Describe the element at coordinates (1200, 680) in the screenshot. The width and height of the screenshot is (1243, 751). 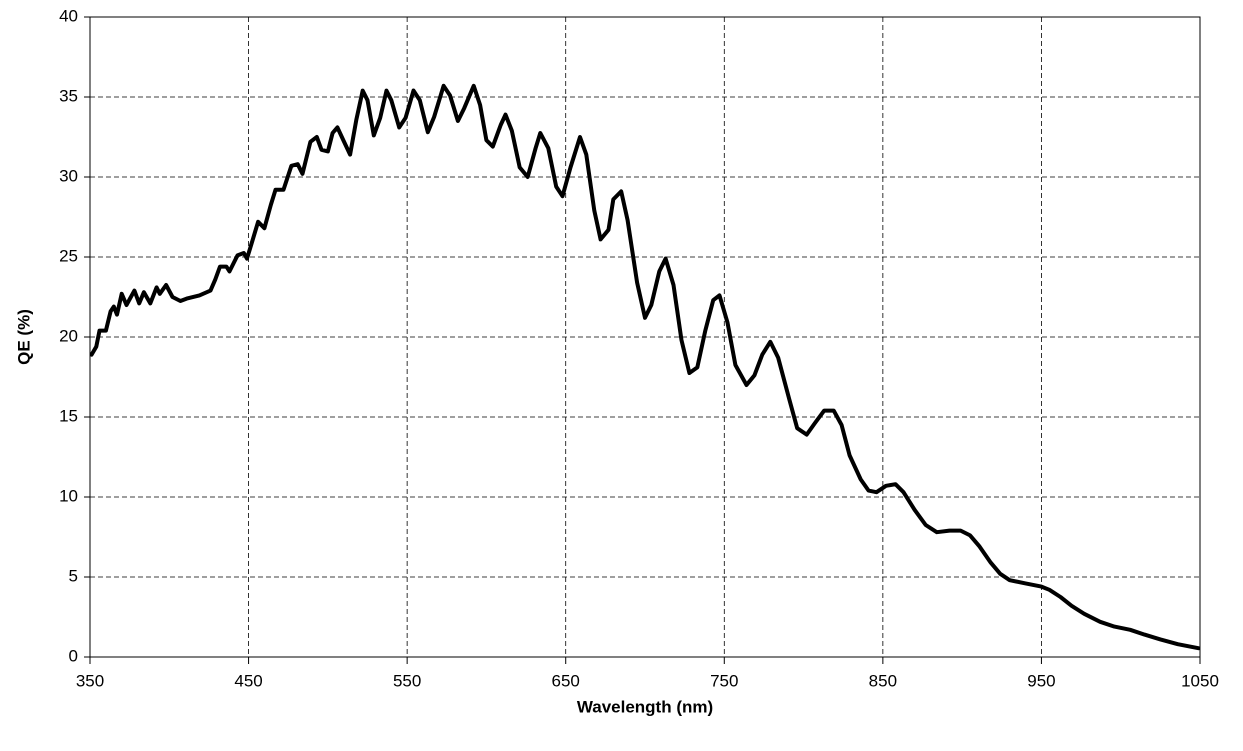
I see `x-tick-label: 1050` at that location.